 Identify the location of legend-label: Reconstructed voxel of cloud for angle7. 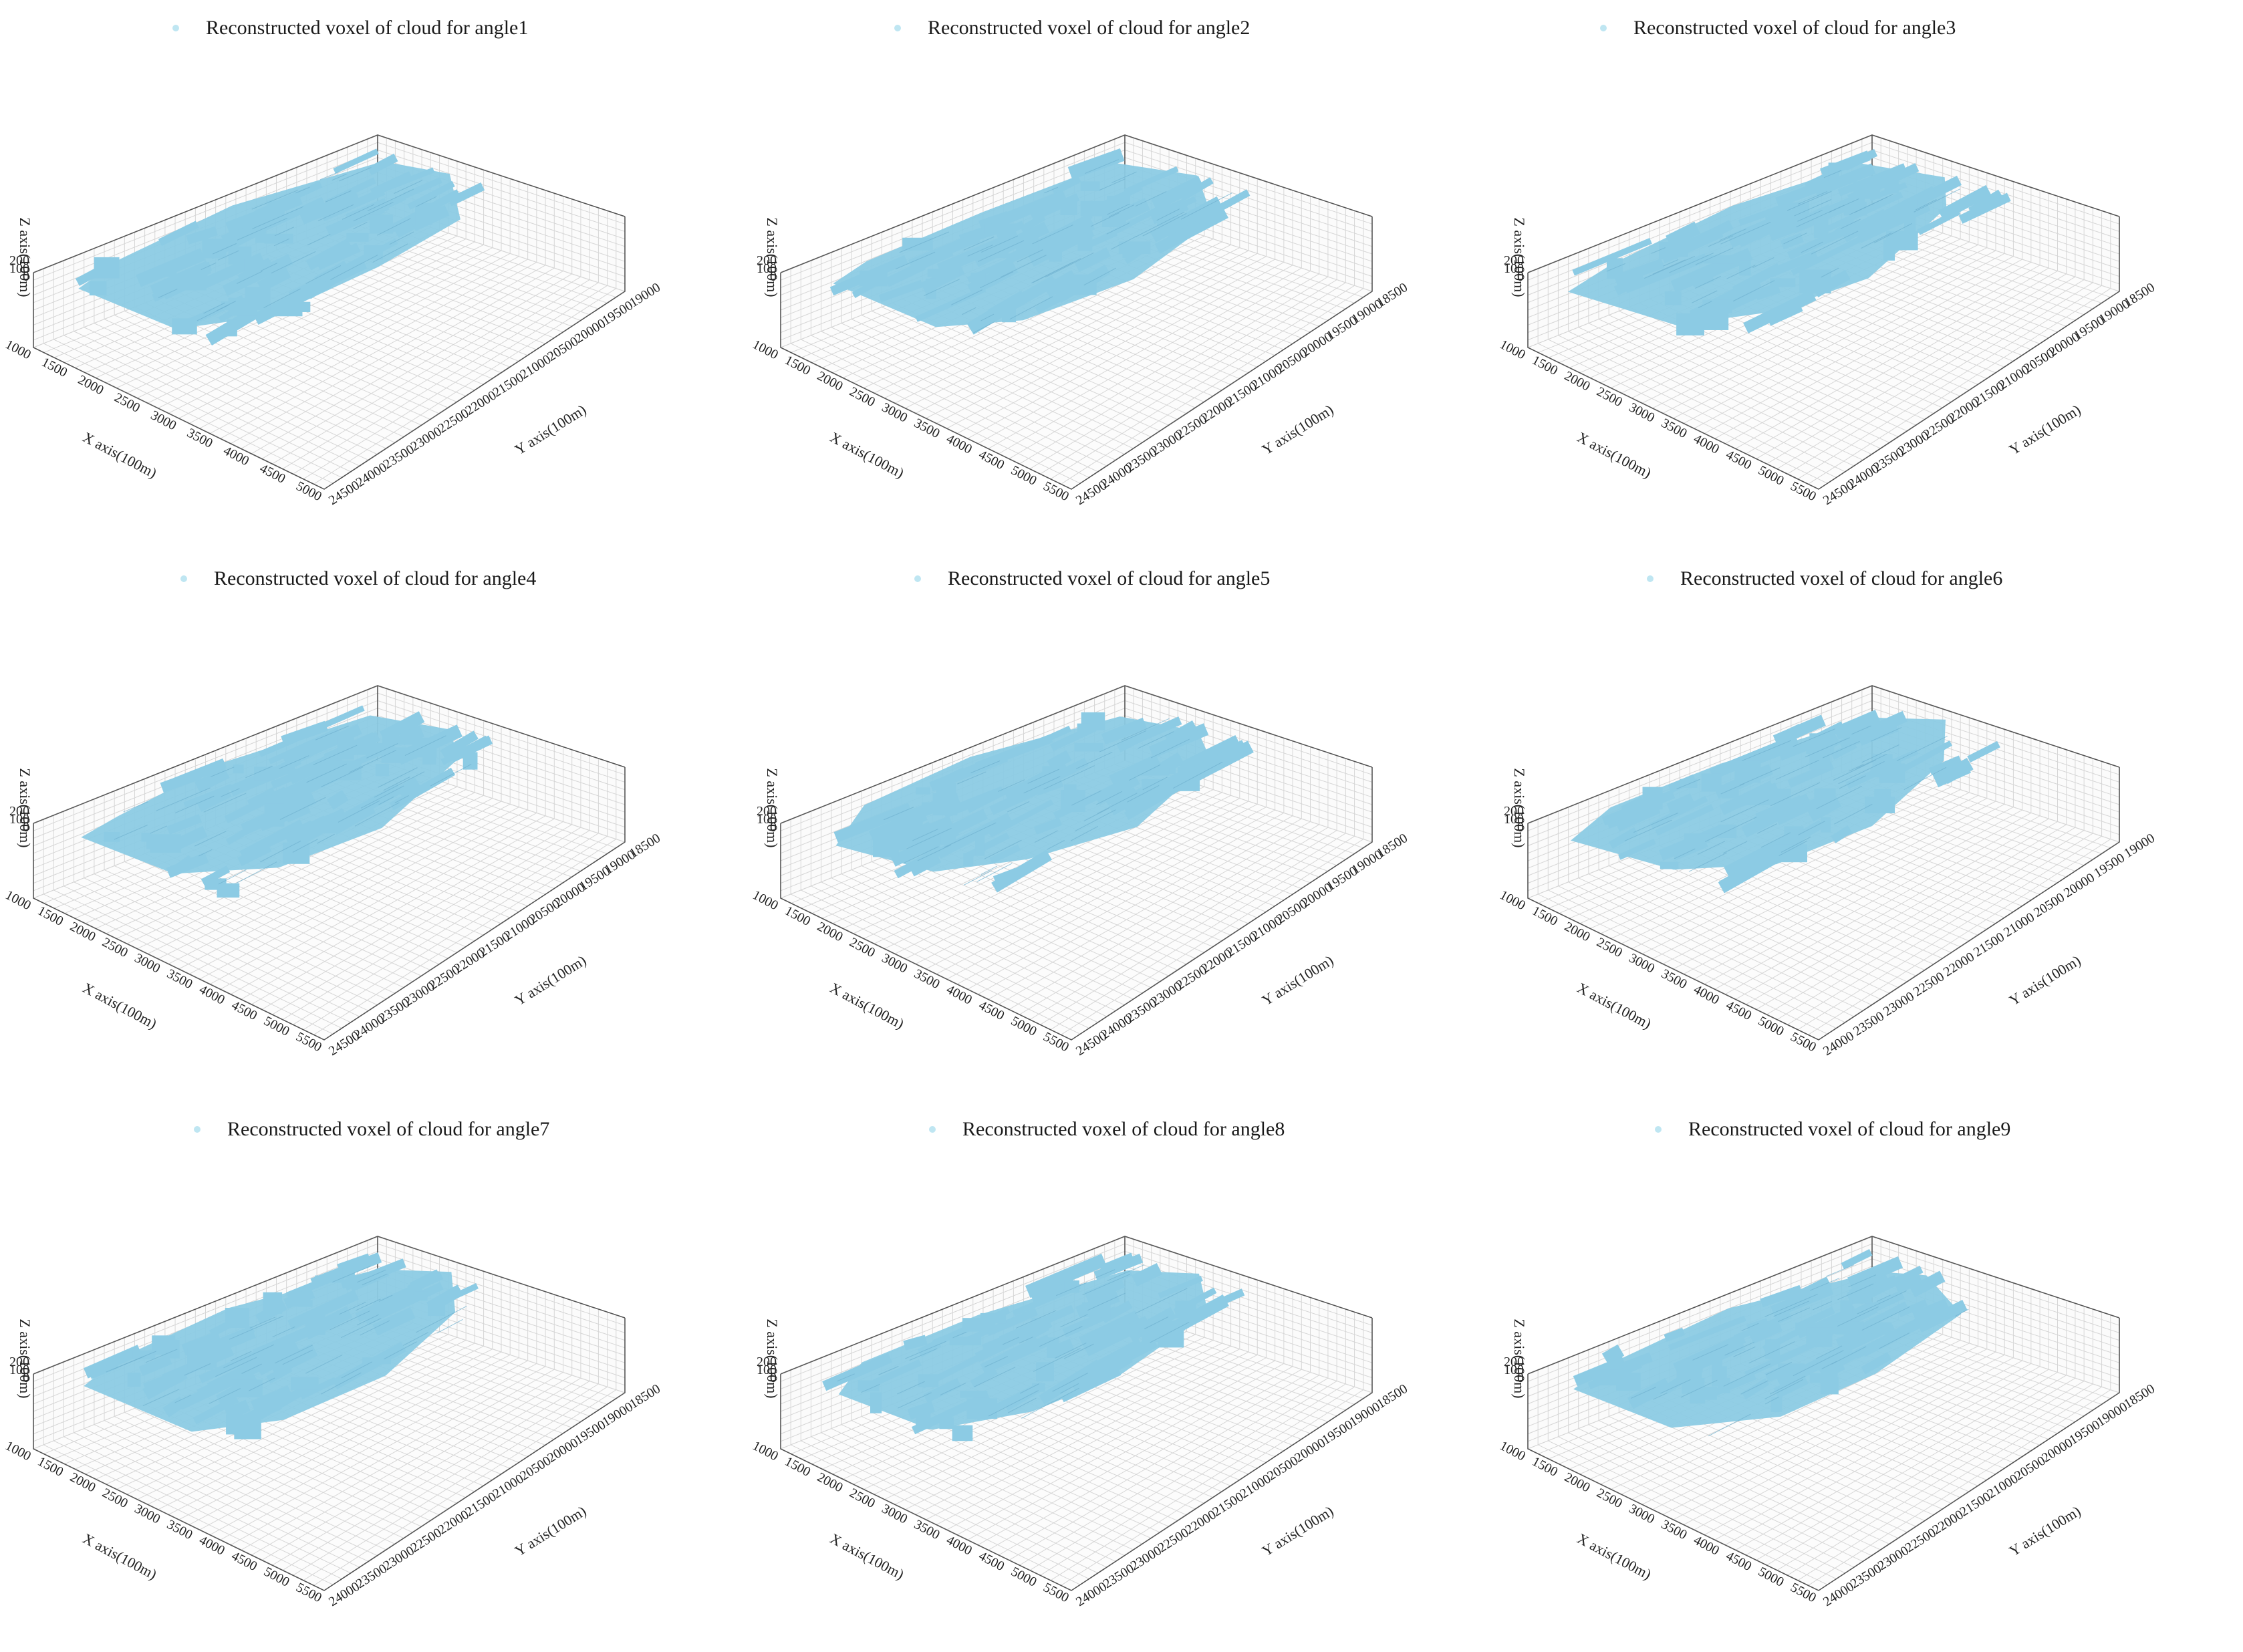
(389, 1129).